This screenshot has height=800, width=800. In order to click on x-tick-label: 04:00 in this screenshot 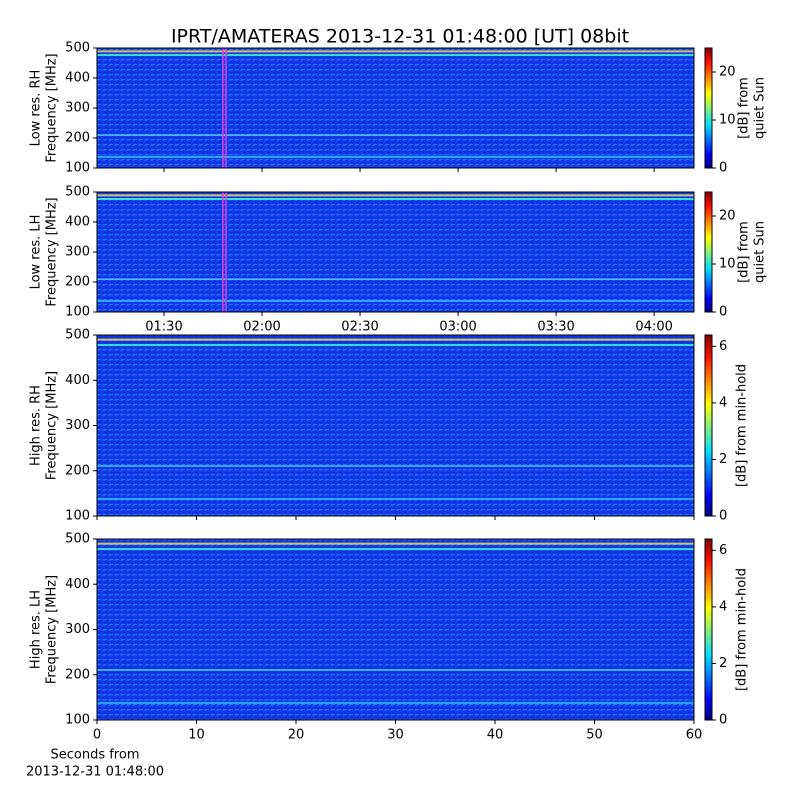, I will do `click(653, 327)`.